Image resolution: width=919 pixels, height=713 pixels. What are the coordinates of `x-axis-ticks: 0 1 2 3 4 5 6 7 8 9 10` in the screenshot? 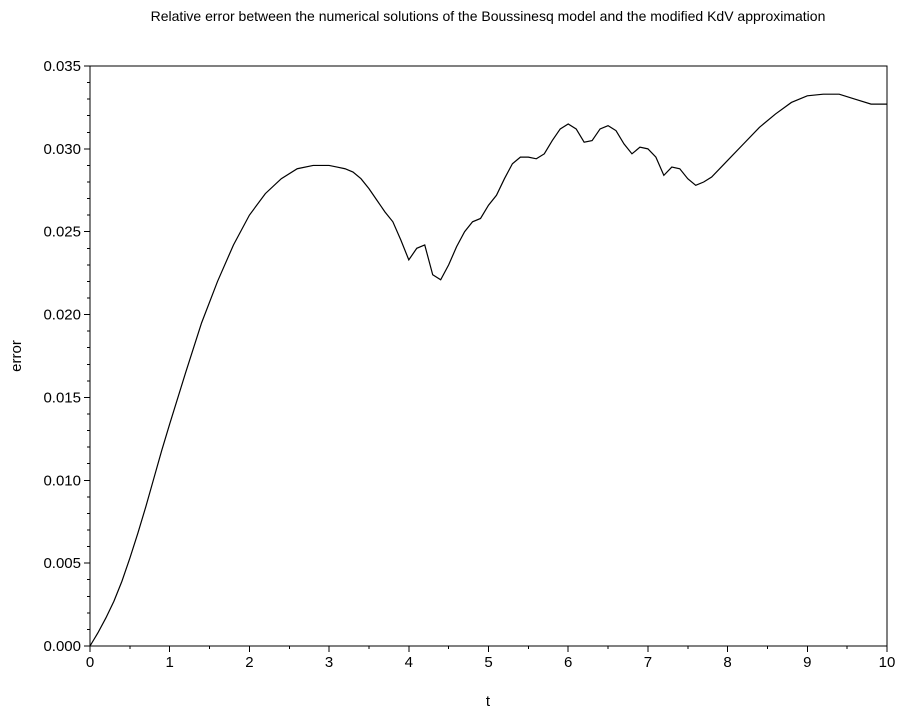 It's located at (491, 658).